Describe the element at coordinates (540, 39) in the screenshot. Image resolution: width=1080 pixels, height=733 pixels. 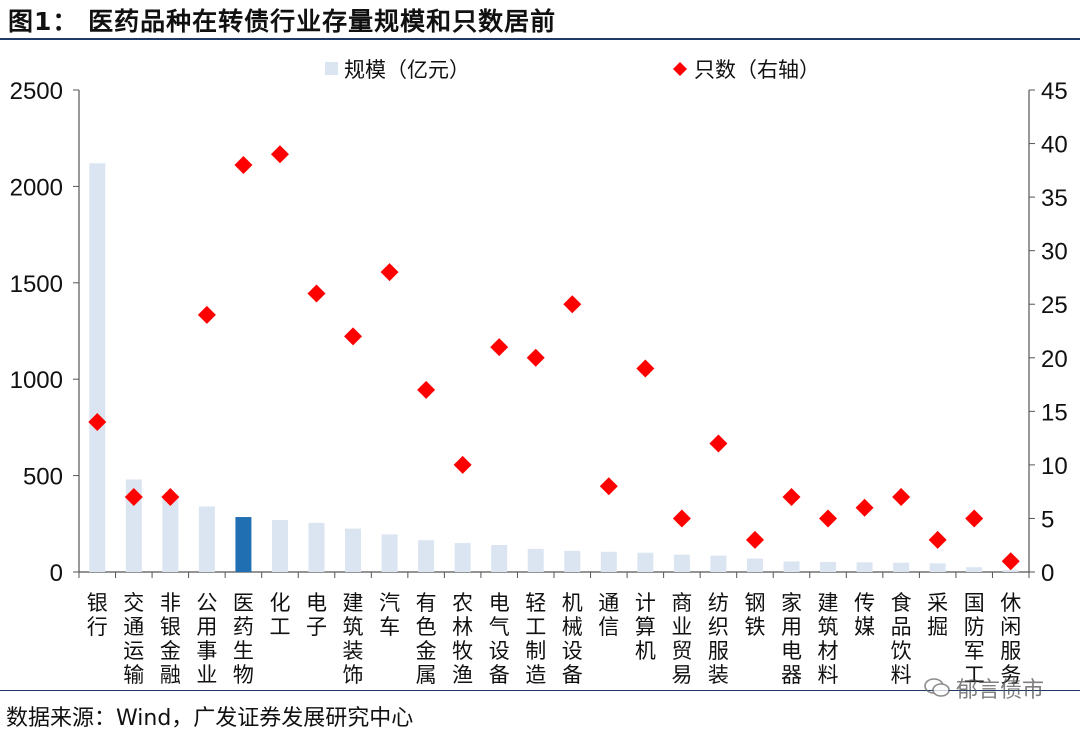
I see `title-rule` at that location.